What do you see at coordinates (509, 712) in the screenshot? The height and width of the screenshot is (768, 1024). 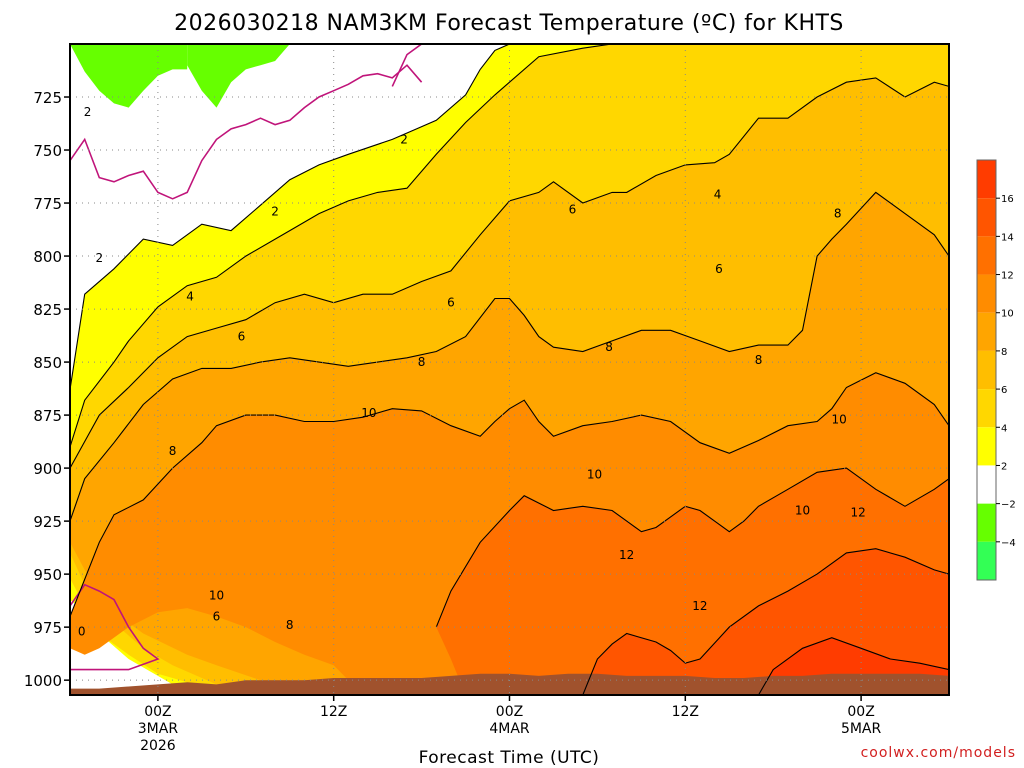 I see `x-tick-label-2-0: 00Z` at bounding box center [509, 712].